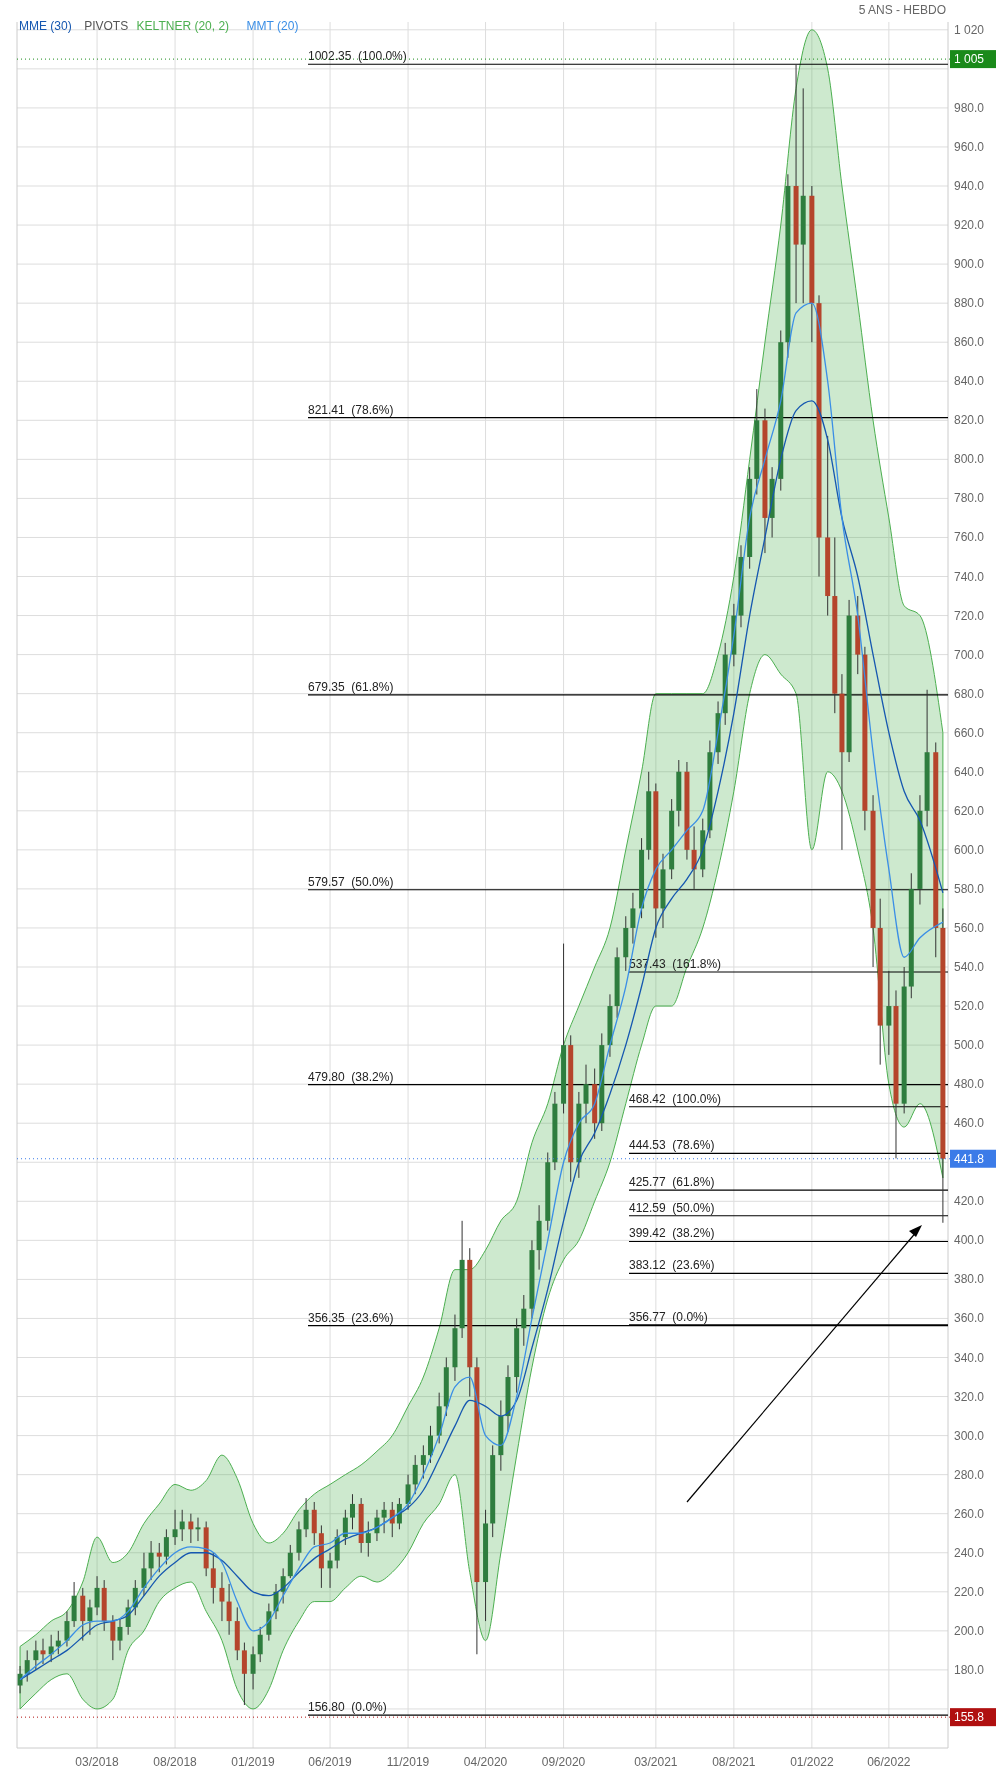 The height and width of the screenshot is (1774, 1000). I want to click on y-tick-label: 540.0, so click(969, 967).